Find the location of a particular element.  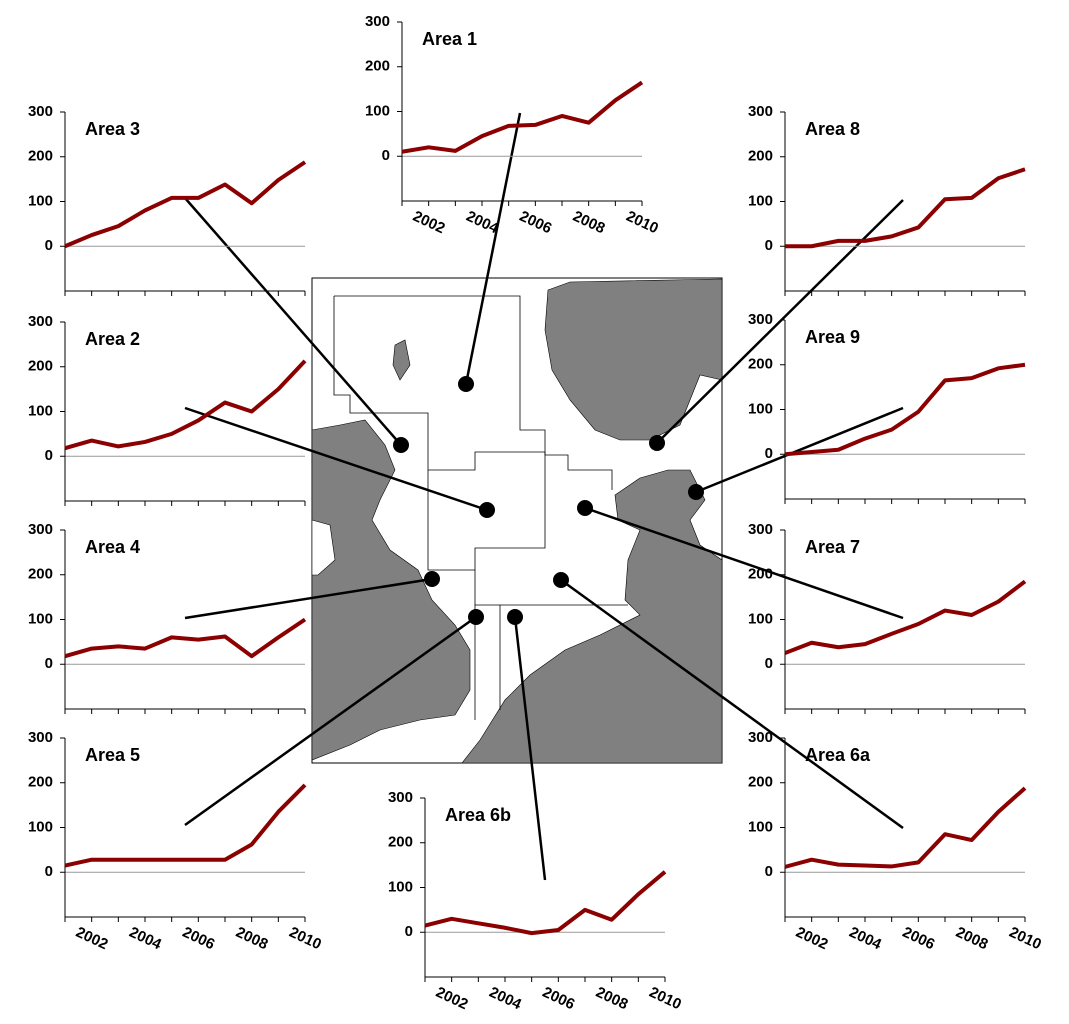

chart-title: Area 7 is located at coordinates (832, 547).